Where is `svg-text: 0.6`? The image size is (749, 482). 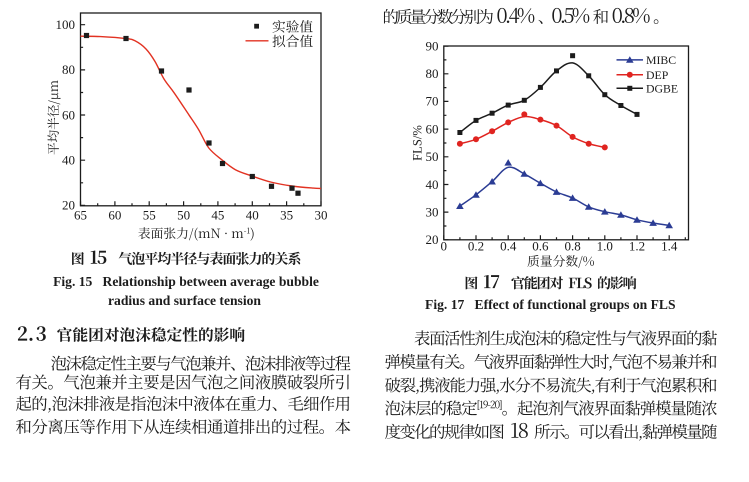 svg-text: 0.6 is located at coordinates (540, 246).